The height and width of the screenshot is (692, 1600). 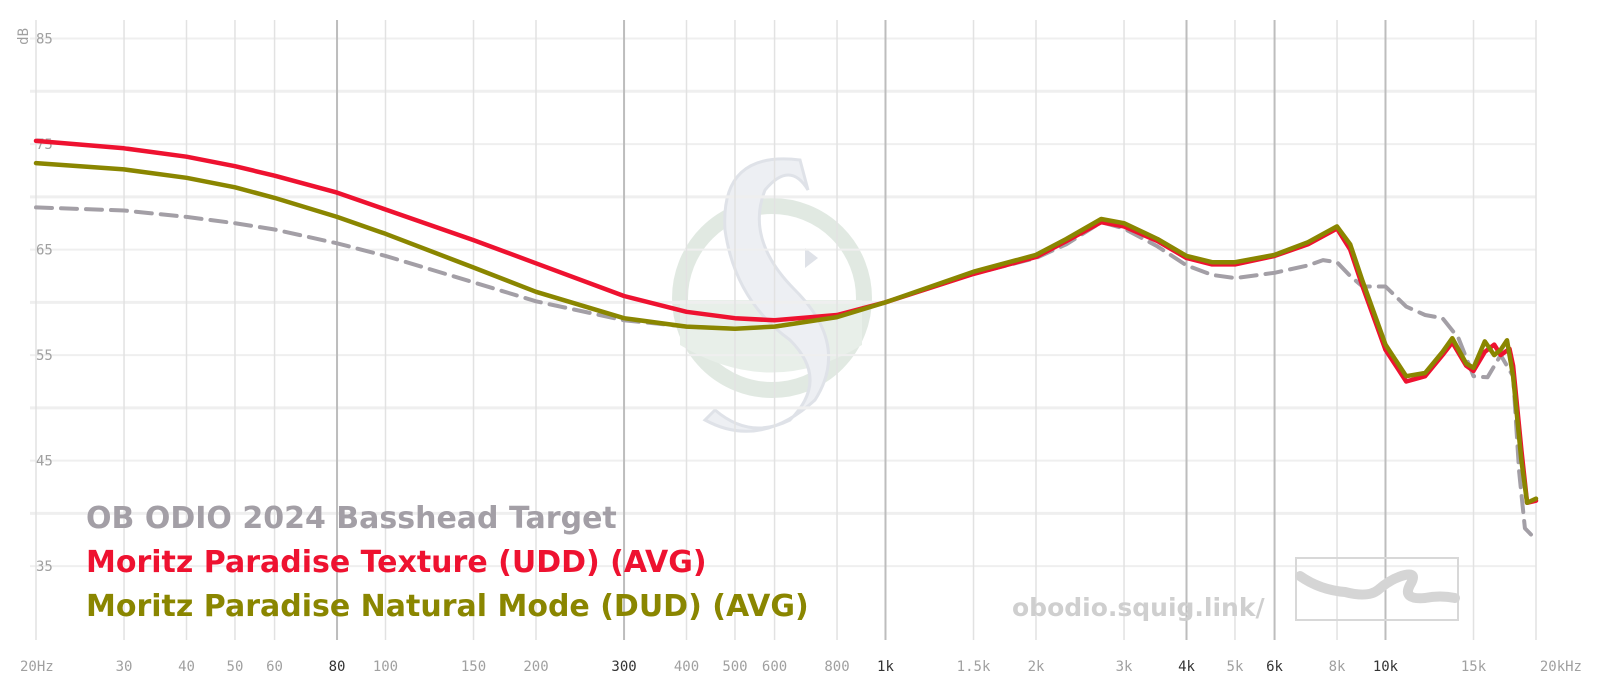 I want to click on x-tick-label: 3k, so click(x=1124, y=667).